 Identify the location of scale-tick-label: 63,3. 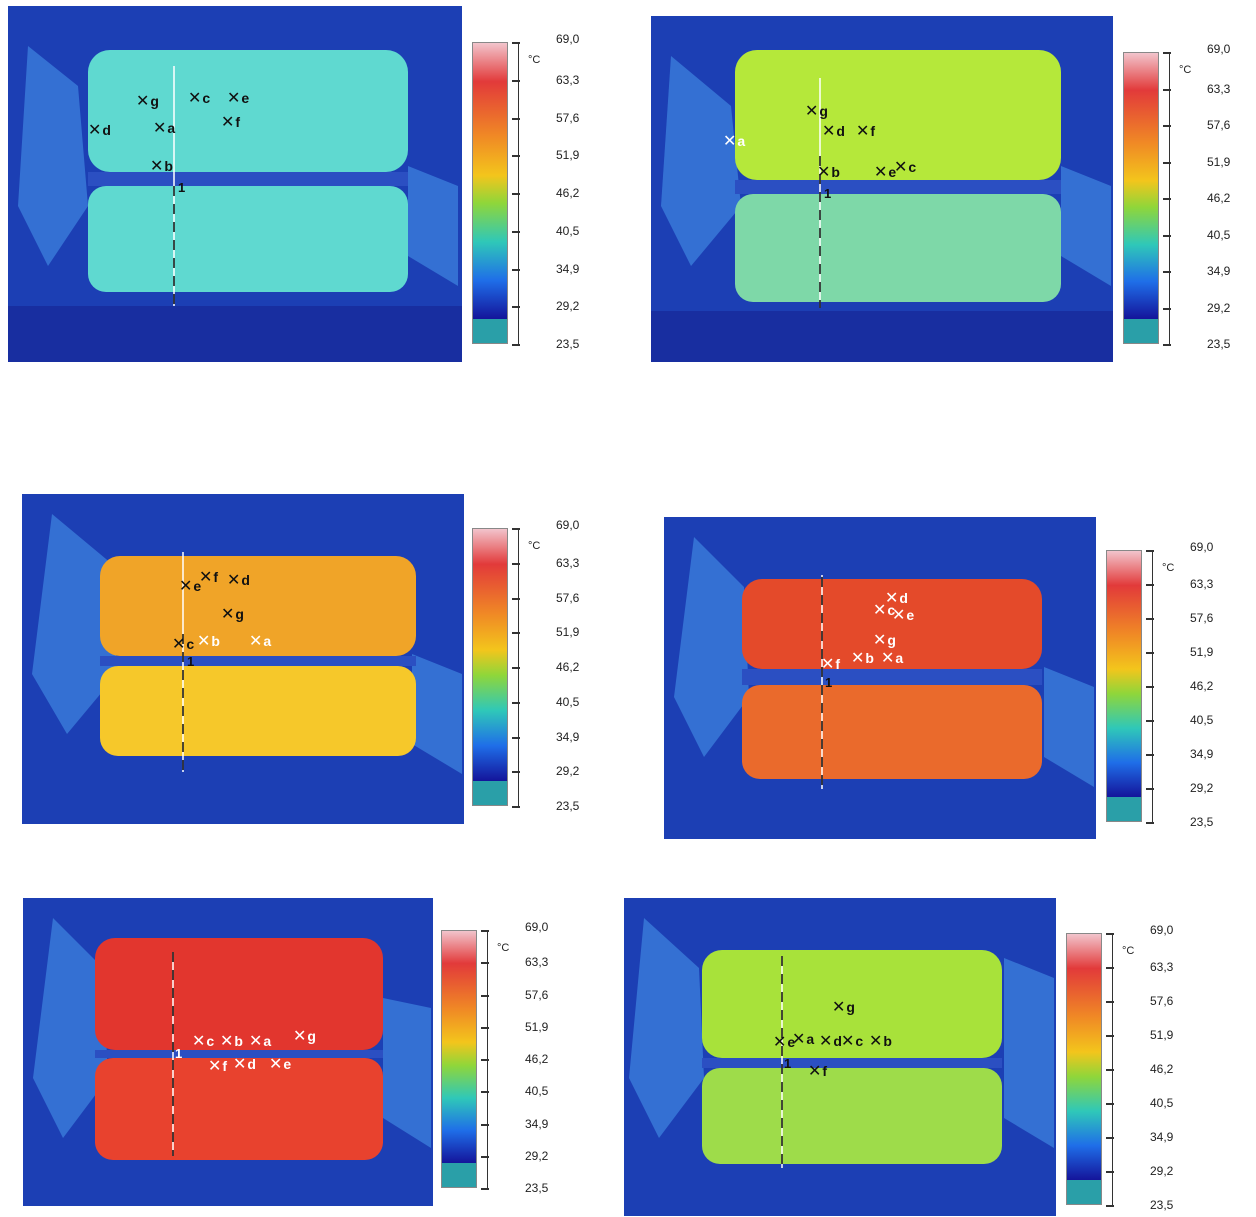
(568, 563).